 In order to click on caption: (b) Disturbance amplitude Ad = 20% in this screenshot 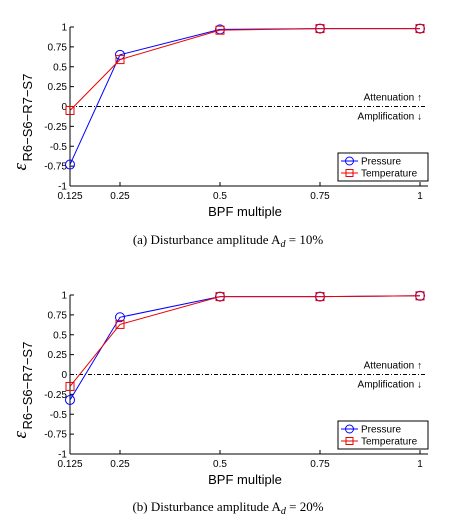, I will do `click(227, 508)`.